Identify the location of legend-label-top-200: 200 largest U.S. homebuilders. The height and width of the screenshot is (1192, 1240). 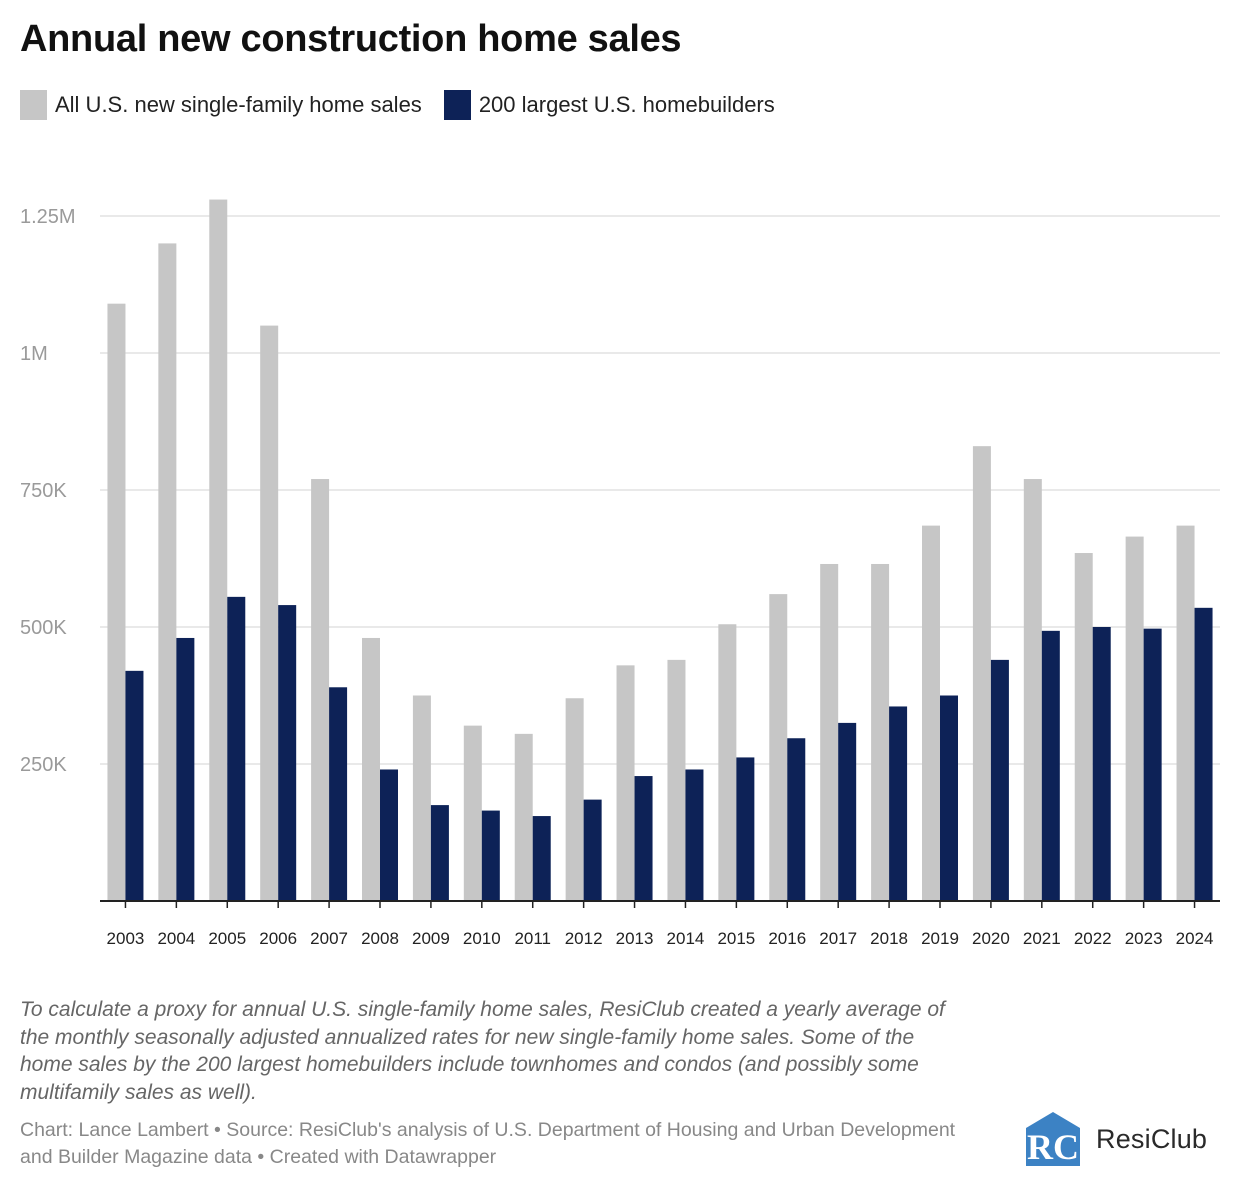
(626, 104).